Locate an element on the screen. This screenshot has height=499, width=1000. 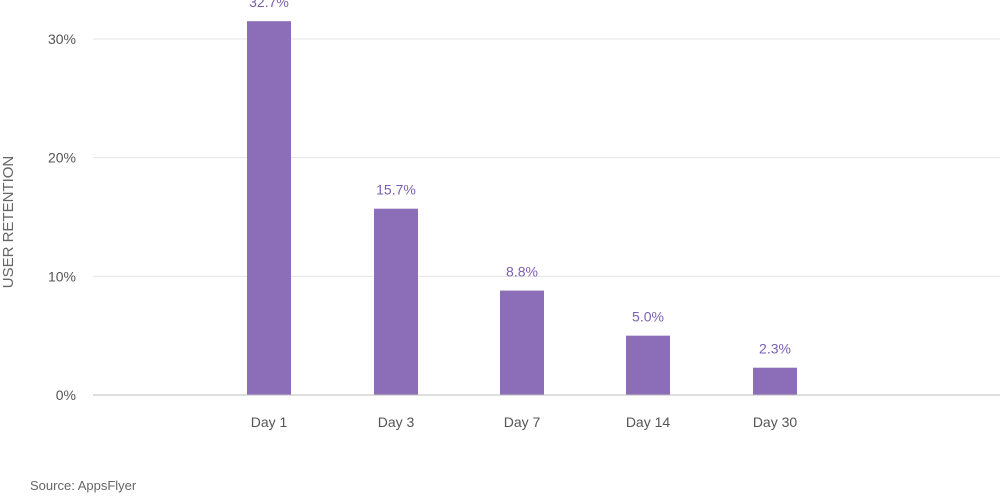
bar-value-label: 8.8% is located at coordinates (522, 272).